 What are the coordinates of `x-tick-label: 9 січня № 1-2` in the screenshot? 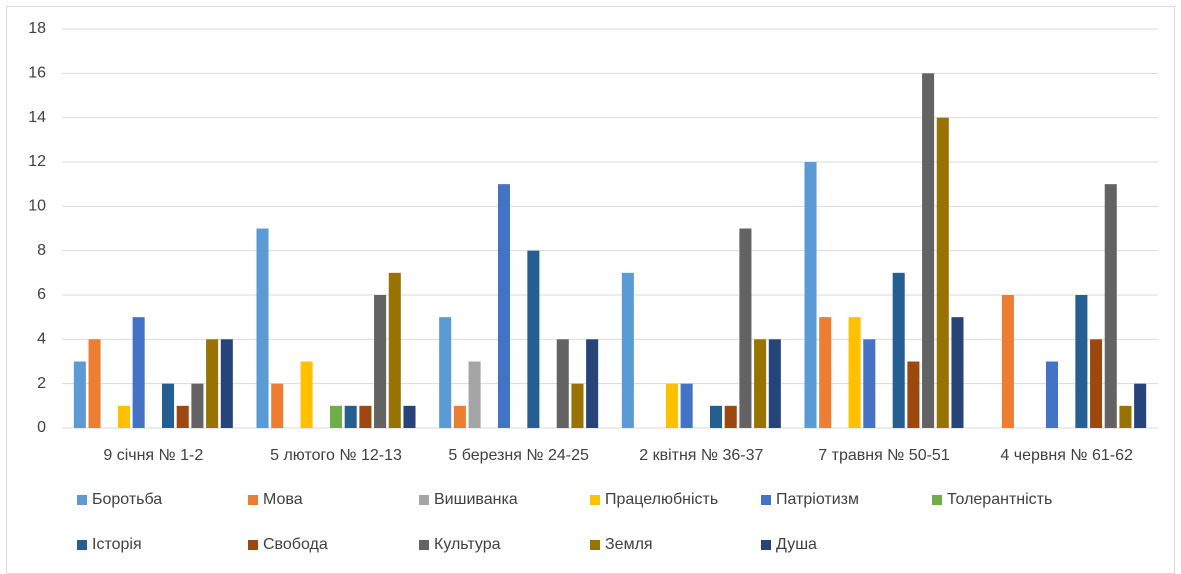 It's located at (153, 455).